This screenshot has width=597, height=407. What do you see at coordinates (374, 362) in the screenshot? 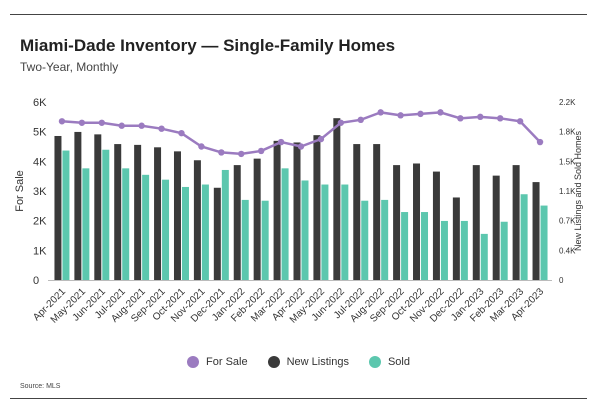
I see `legend-swatch-sold` at bounding box center [374, 362].